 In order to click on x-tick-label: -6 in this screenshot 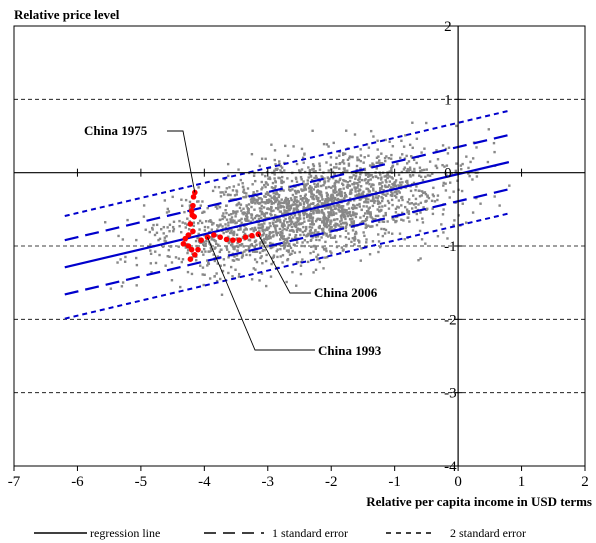, I will do `click(77, 482)`.